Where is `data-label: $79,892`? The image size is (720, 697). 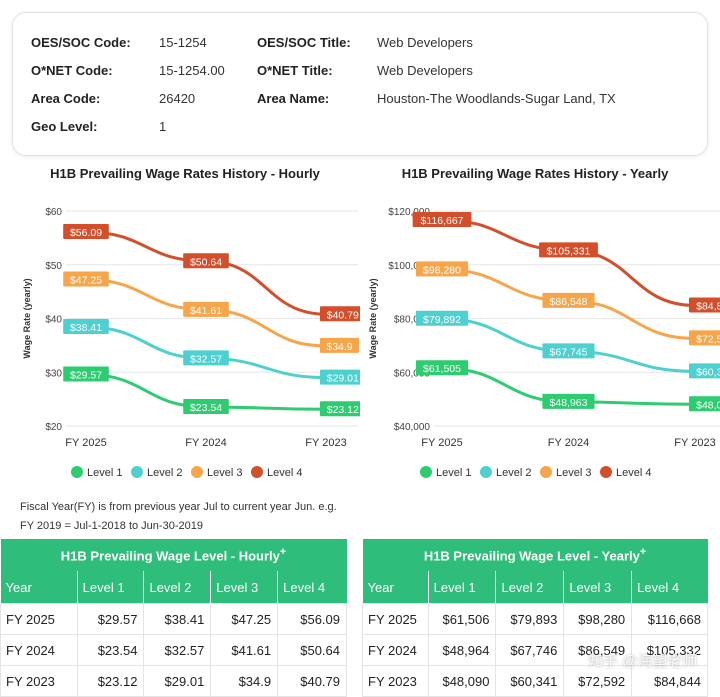
data-label: $79,892 is located at coordinates (442, 320).